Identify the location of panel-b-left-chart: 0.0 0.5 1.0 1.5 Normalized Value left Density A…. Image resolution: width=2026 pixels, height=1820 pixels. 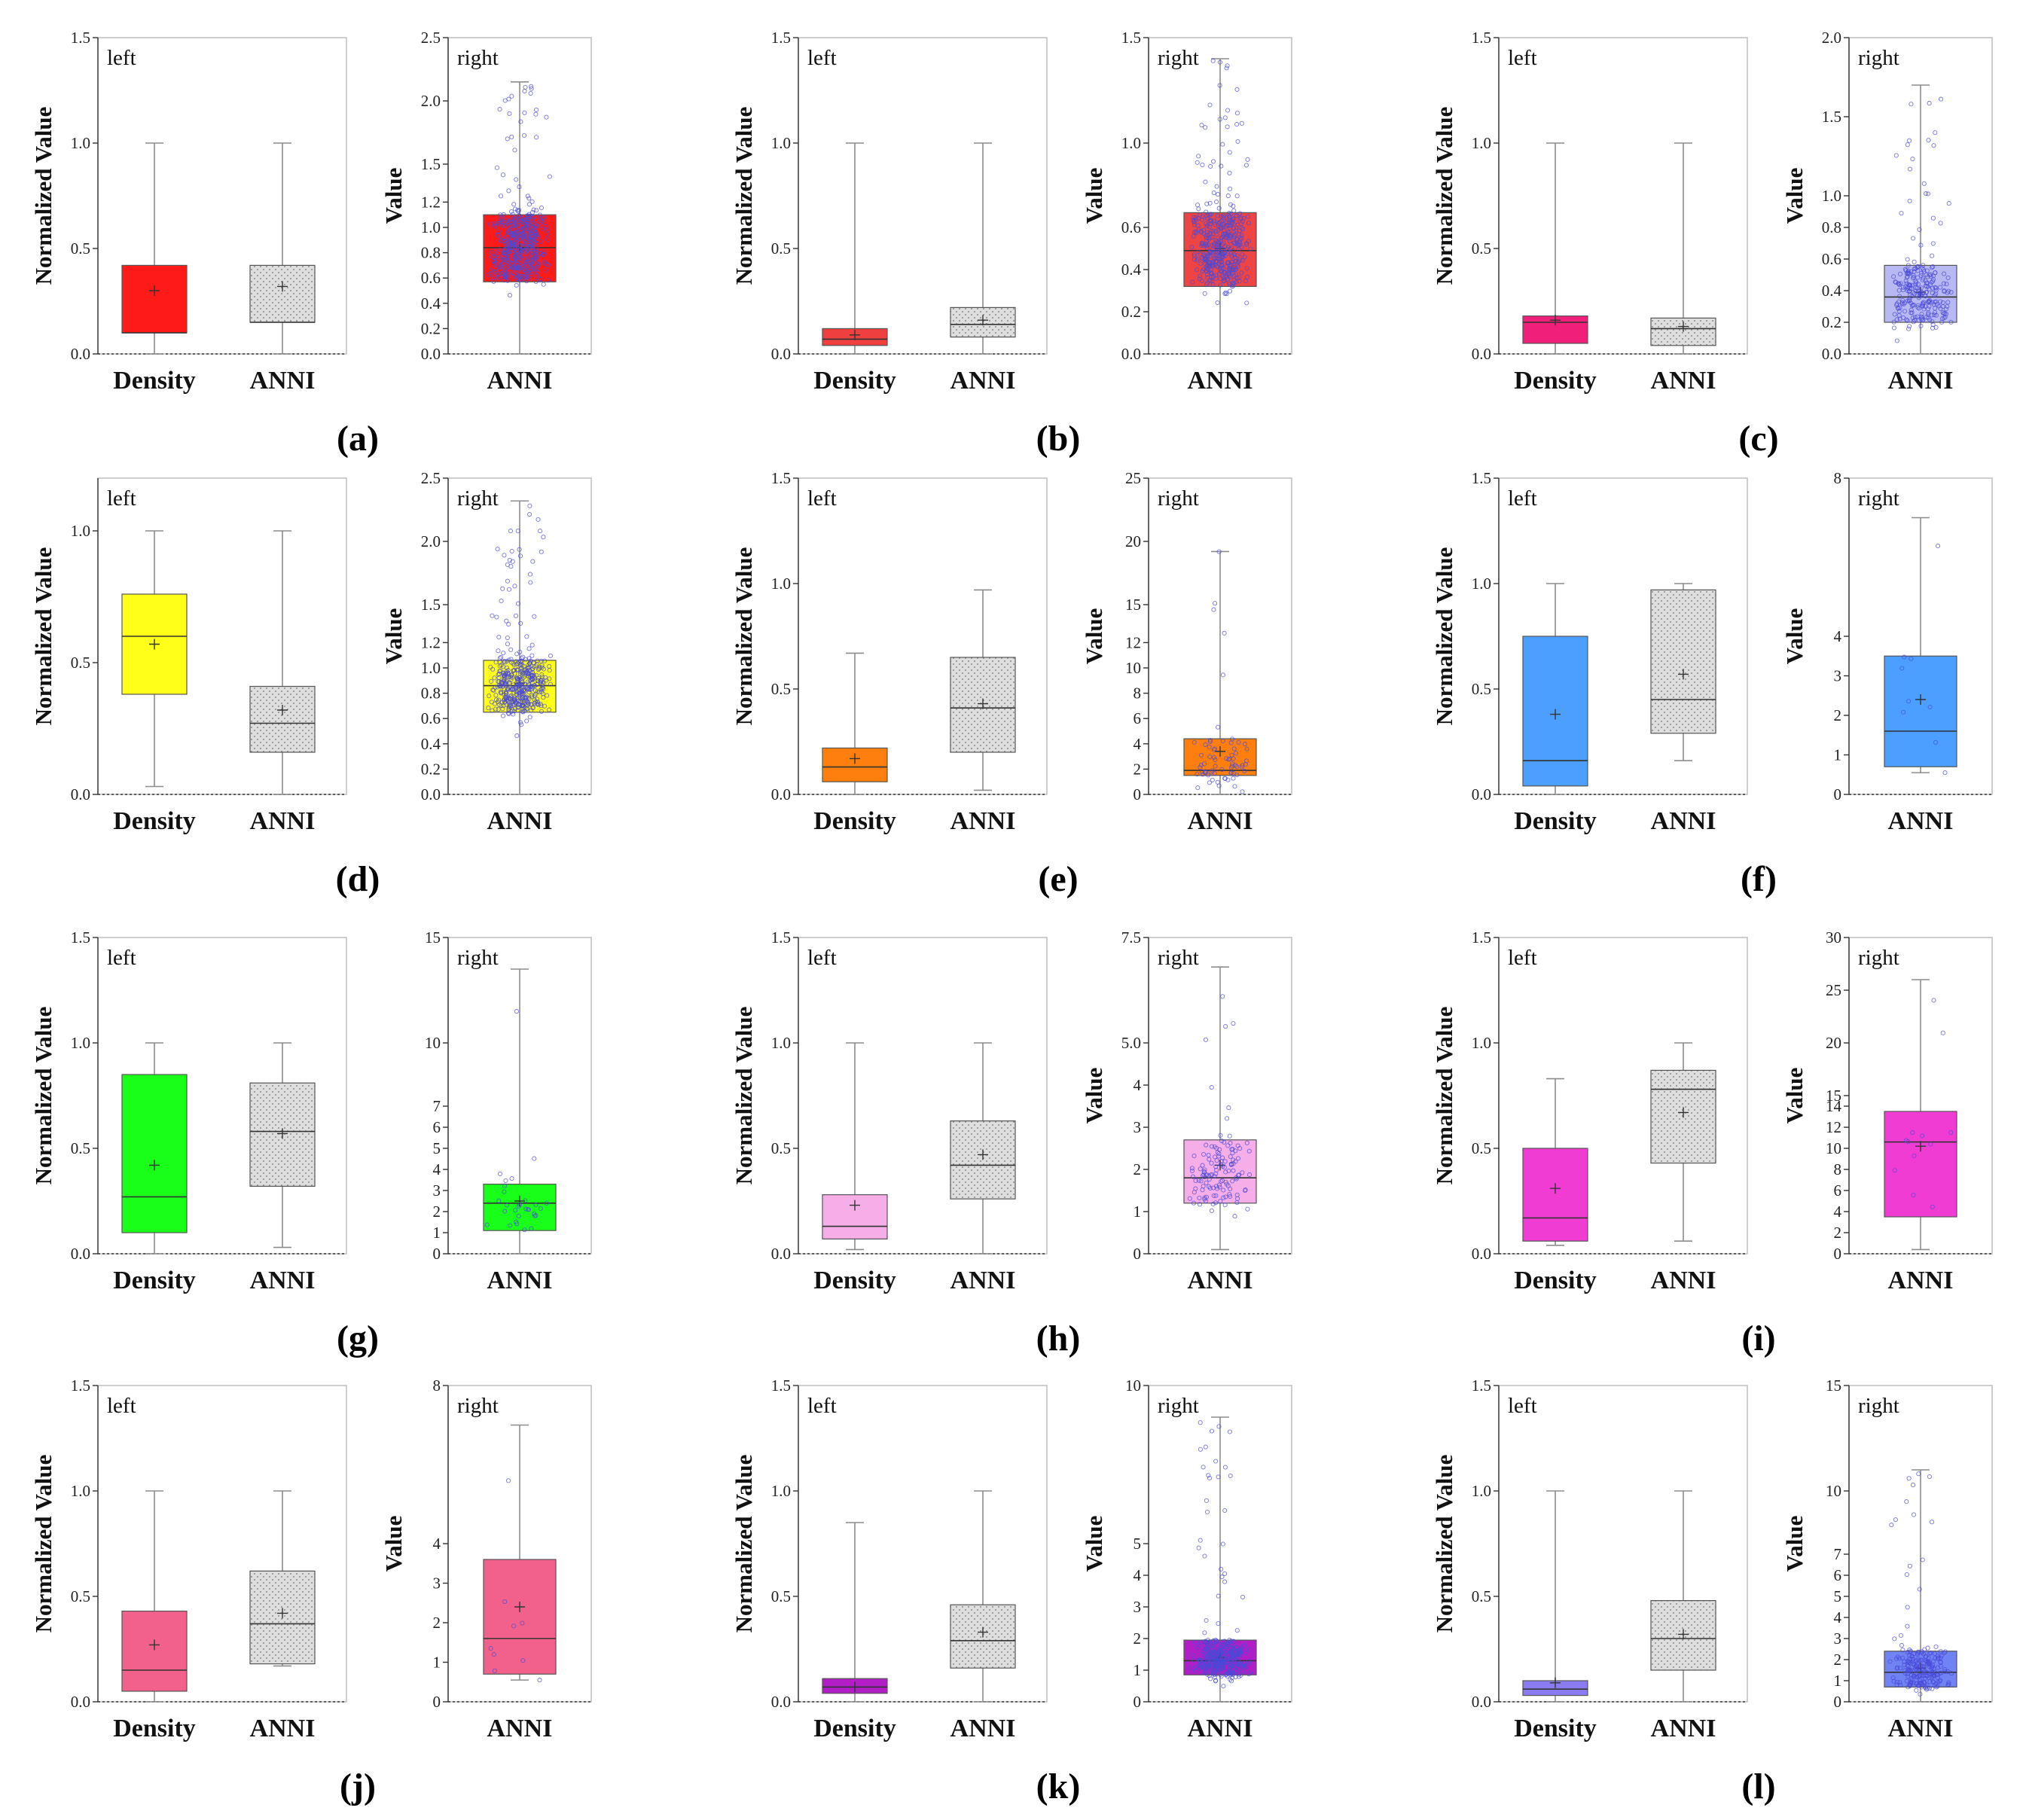
(889, 212).